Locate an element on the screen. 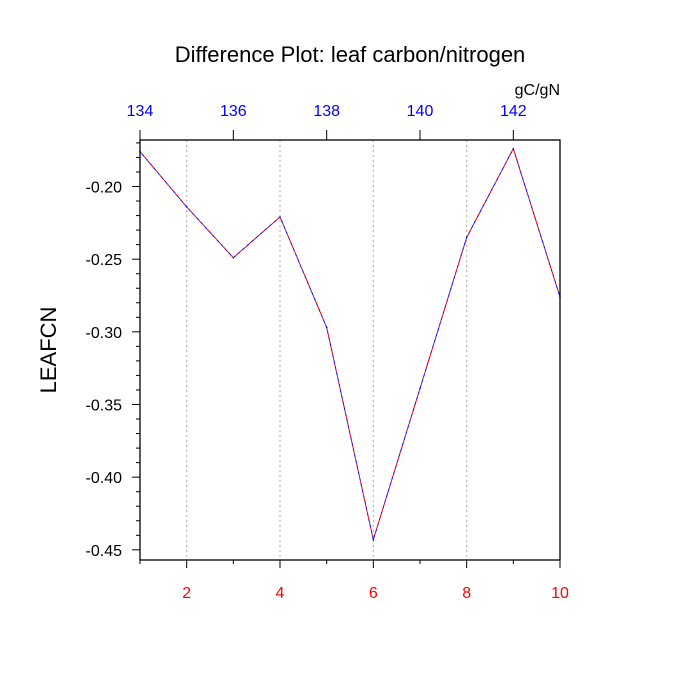 Image resolution: width=700 pixels, height=700 pixels. top-tick-label: 140 is located at coordinates (420, 111).